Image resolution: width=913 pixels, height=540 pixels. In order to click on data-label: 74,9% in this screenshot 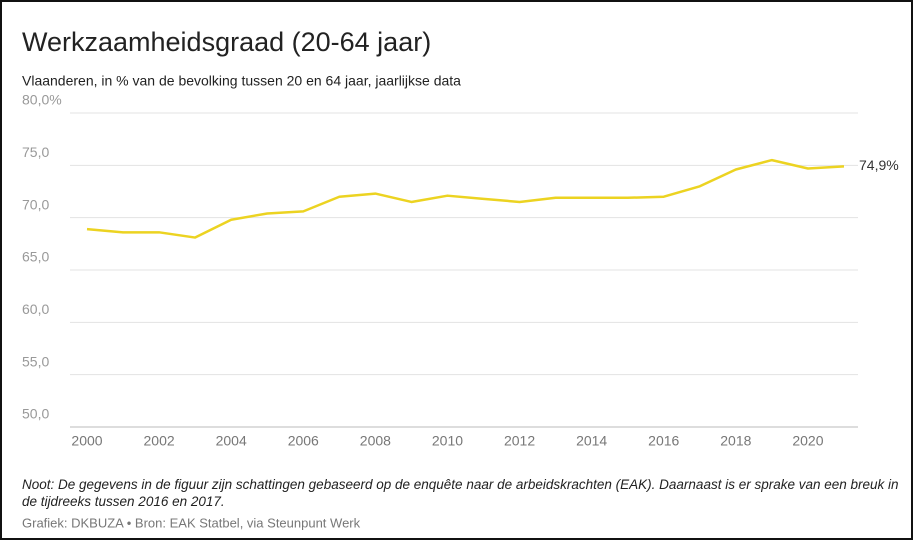, I will do `click(879, 165)`.